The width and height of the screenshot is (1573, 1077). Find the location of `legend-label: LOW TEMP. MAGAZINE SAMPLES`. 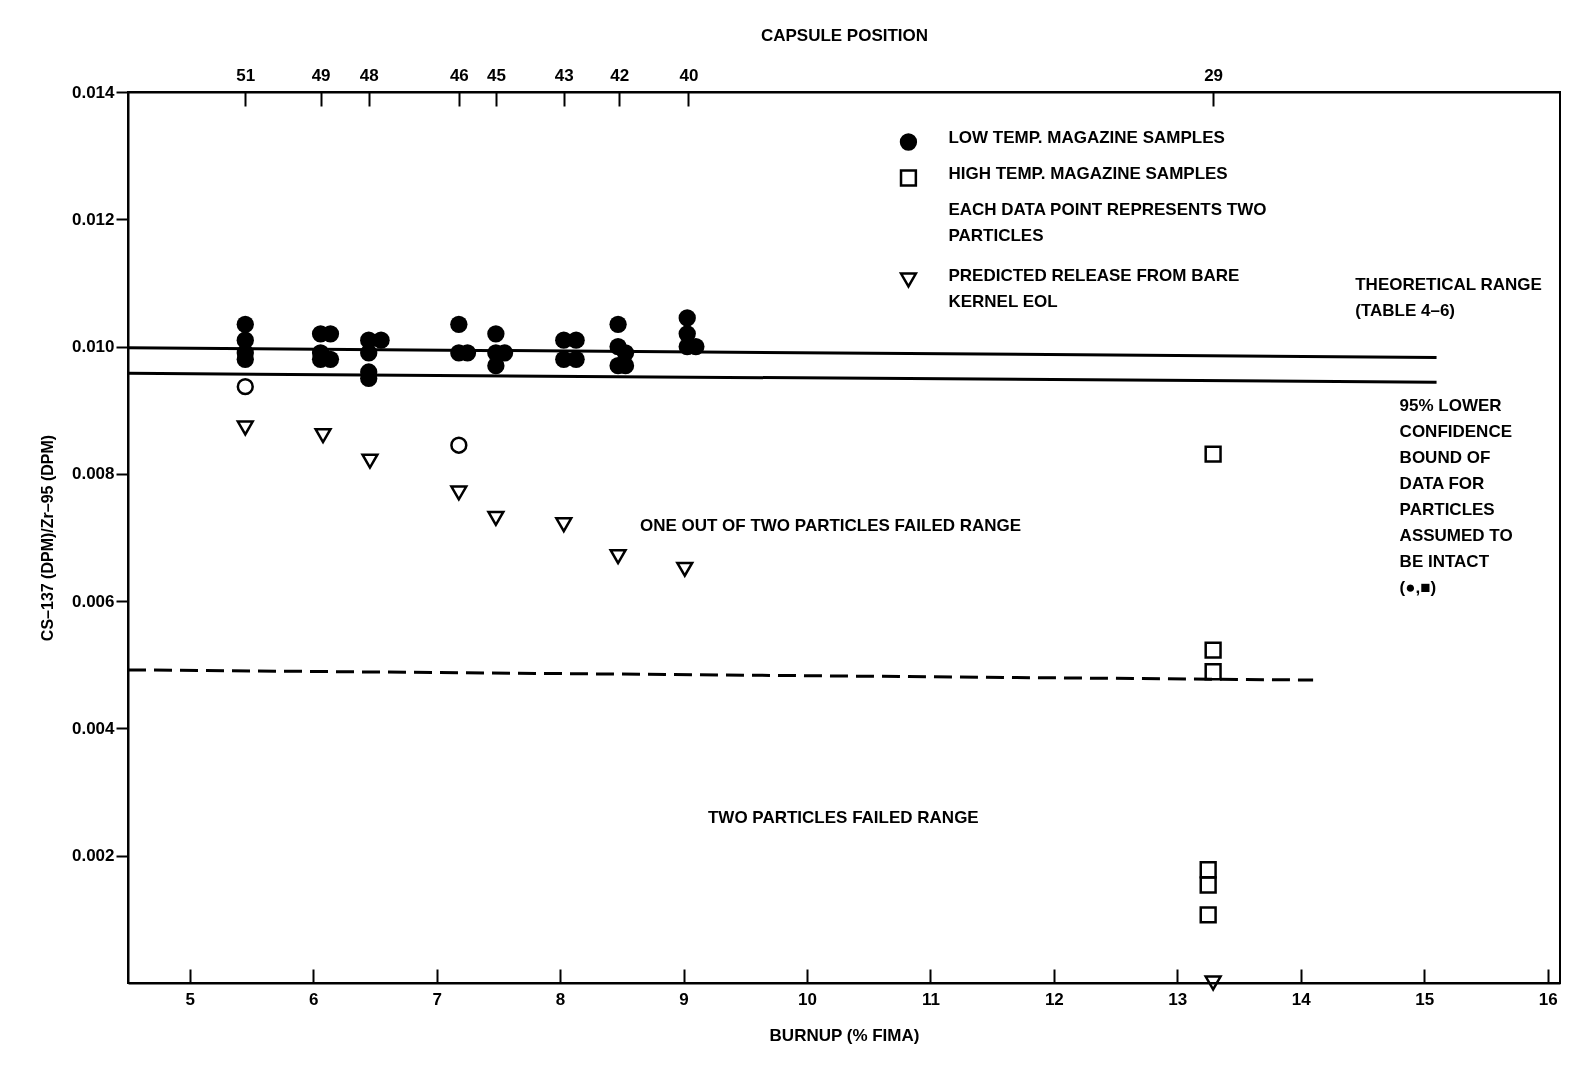

legend-label: LOW TEMP. MAGAZINE SAMPLES is located at coordinates (1086, 137).